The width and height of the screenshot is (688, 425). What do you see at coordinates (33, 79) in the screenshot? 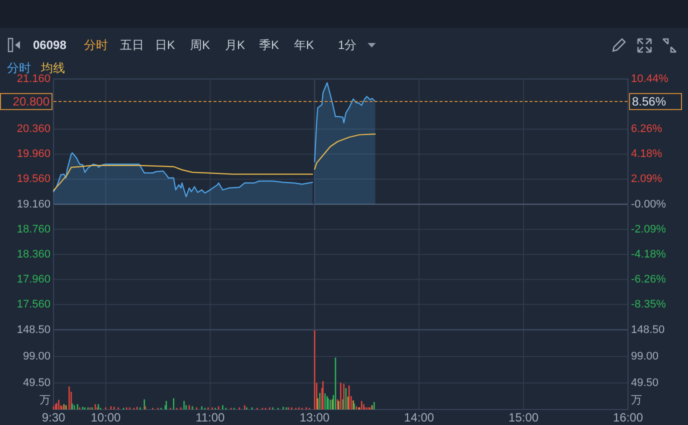
I see `y-tick-label: 21.160` at bounding box center [33, 79].